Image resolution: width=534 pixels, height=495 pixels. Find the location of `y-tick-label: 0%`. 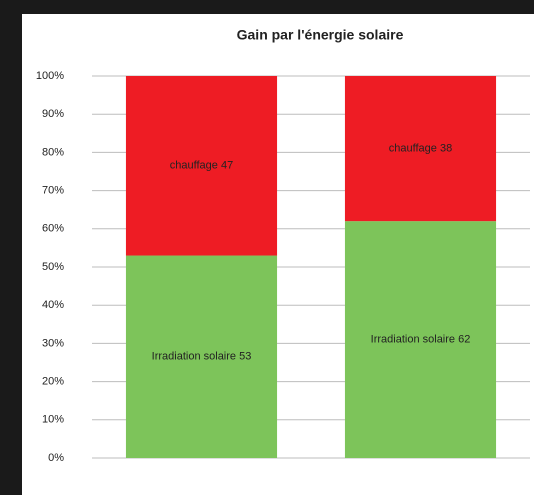

y-tick-label: 0% is located at coordinates (56, 458).